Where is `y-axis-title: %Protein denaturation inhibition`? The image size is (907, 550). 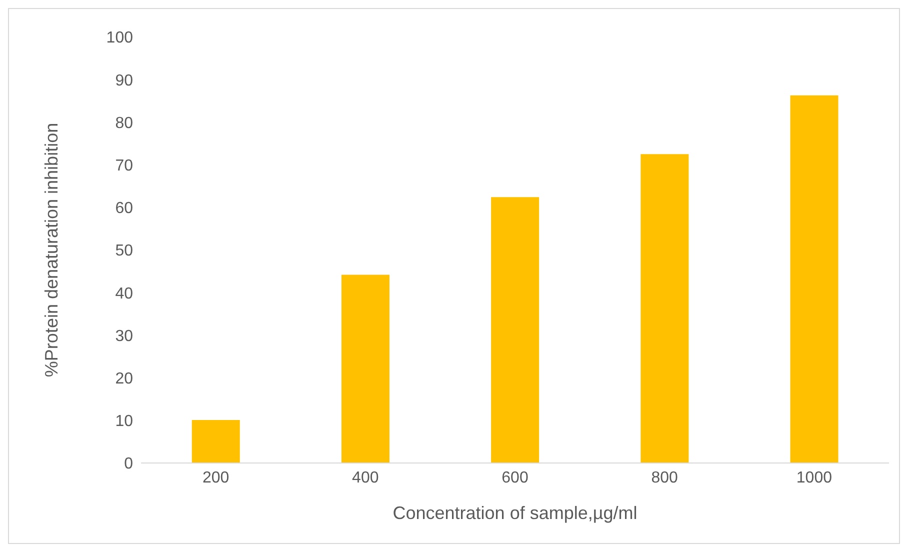
y-axis-title: %Protein denaturation inhibition is located at coordinates (51, 250).